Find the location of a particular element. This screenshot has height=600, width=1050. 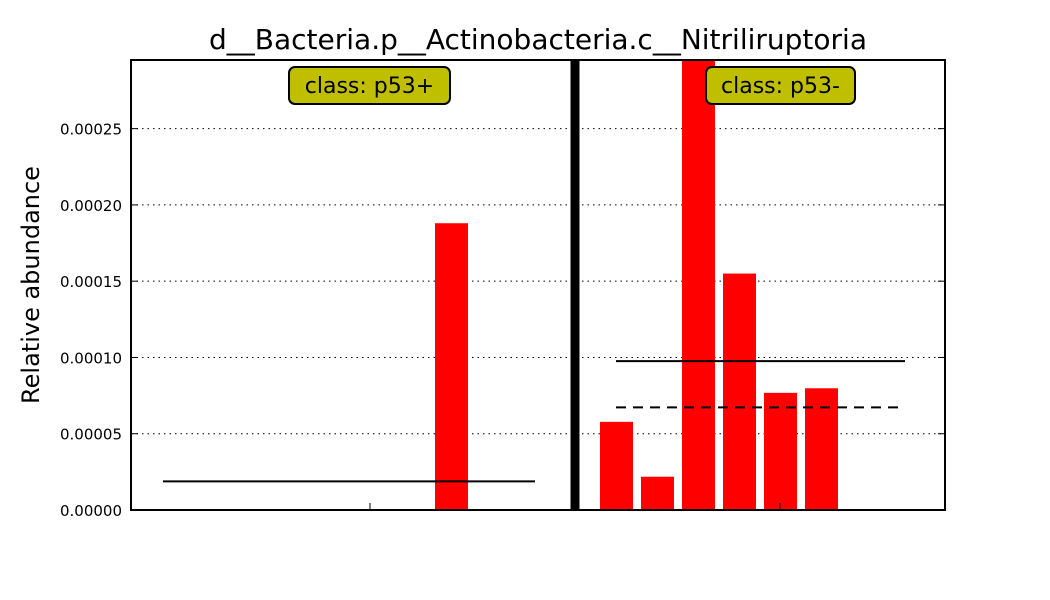

y-tick-label: 0.00000 is located at coordinates (91, 511).